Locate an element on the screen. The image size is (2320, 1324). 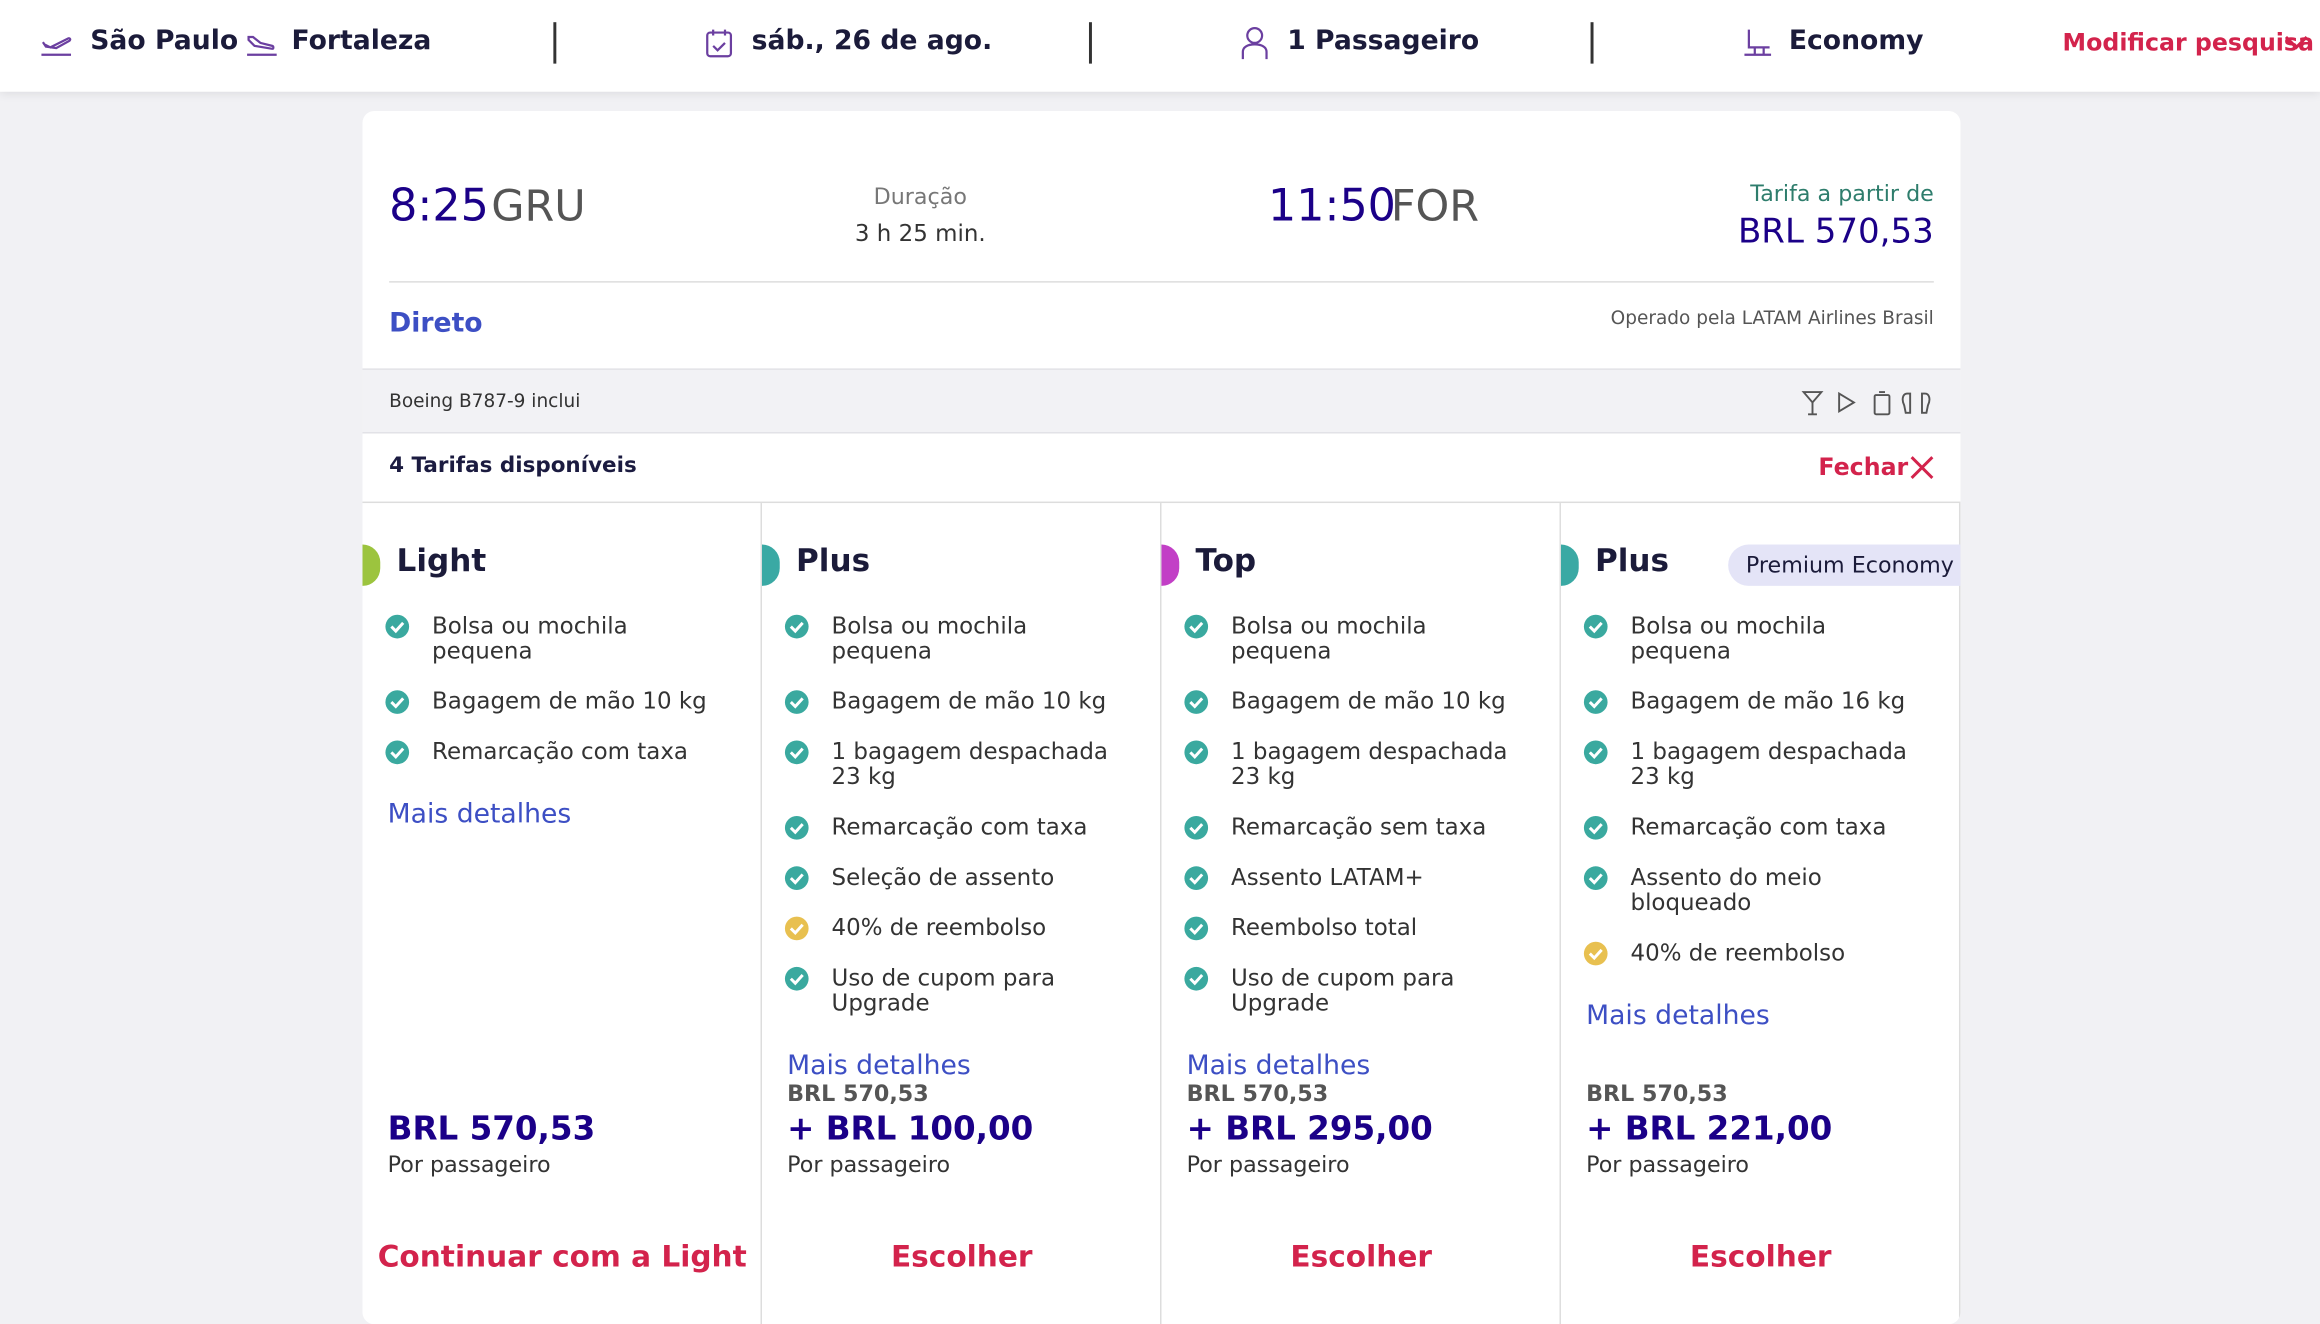
fare-name: Top is located at coordinates (1226, 561).